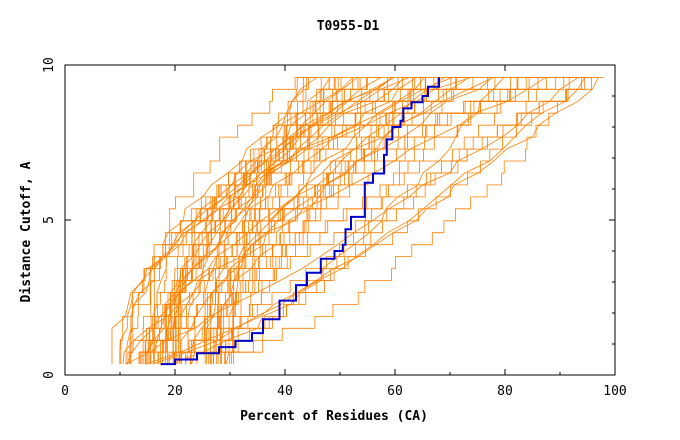  Describe the element at coordinates (334, 416) in the screenshot. I see `x-axis-label: Percent of Residues (CA)` at that location.